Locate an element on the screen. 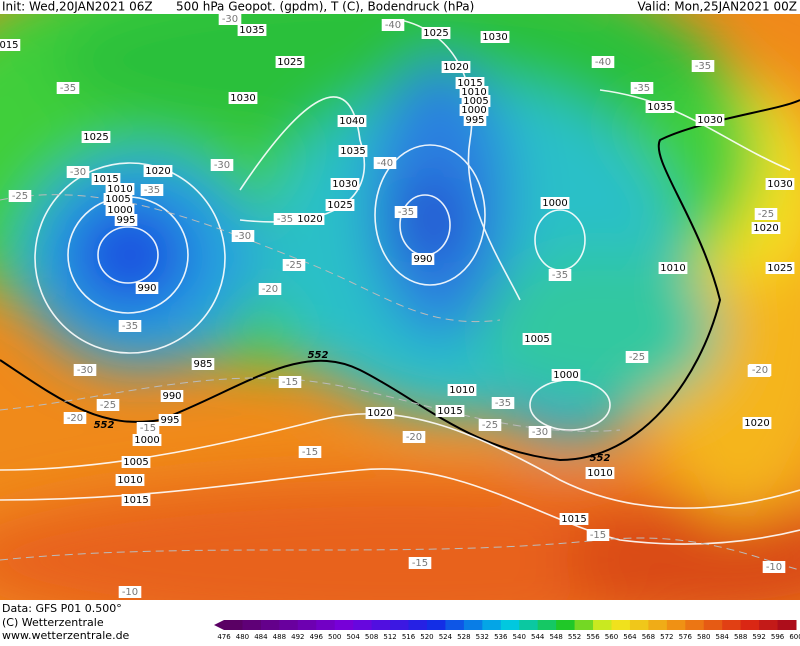 The width and height of the screenshot is (800, 646). colorbar-tick-label: 556 is located at coordinates (593, 637).